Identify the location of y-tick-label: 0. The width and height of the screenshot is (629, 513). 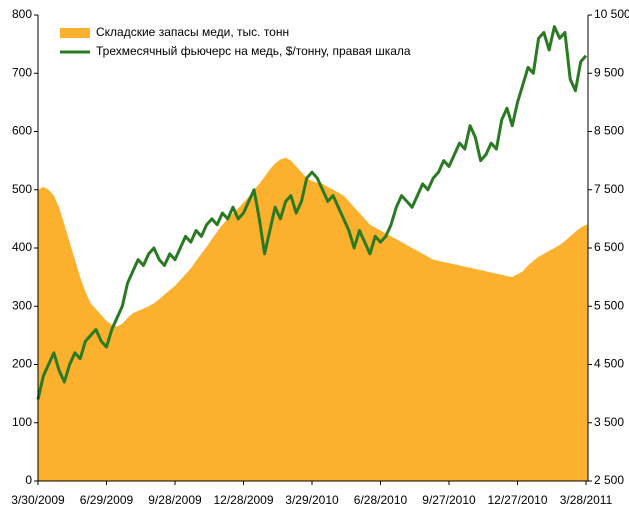
(28, 480).